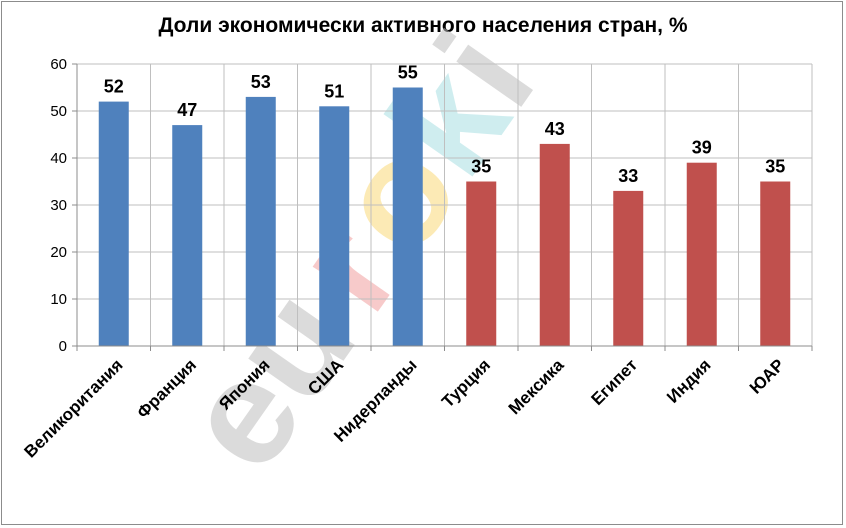 Image resolution: width=846 pixels, height=528 pixels. Describe the element at coordinates (58, 299) in the screenshot. I see `y-tick-label: 10` at that location.